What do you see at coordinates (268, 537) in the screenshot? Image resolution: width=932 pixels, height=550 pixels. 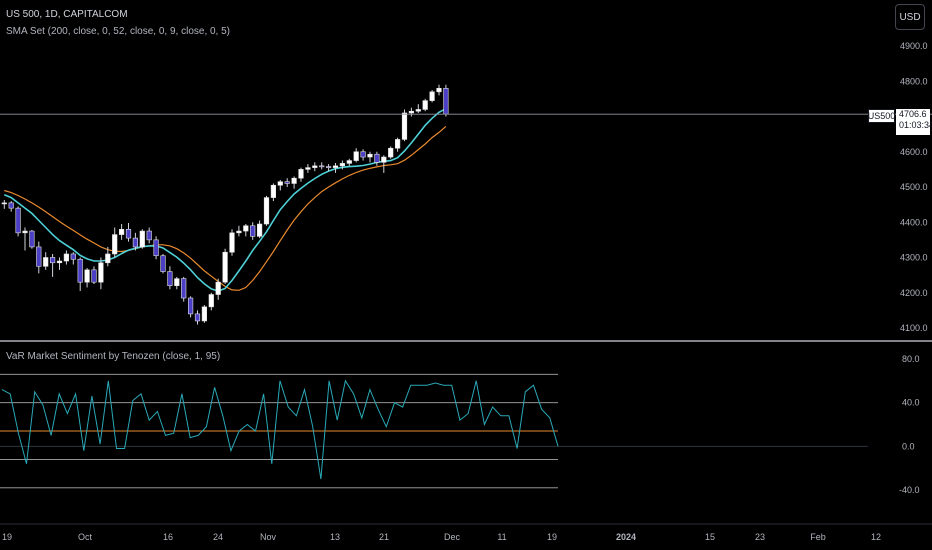 I see `time-tick-label: Nov` at bounding box center [268, 537].